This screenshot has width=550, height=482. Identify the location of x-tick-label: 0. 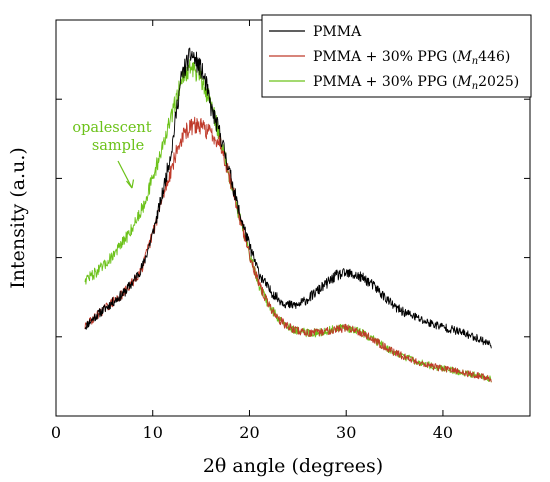
(56, 432).